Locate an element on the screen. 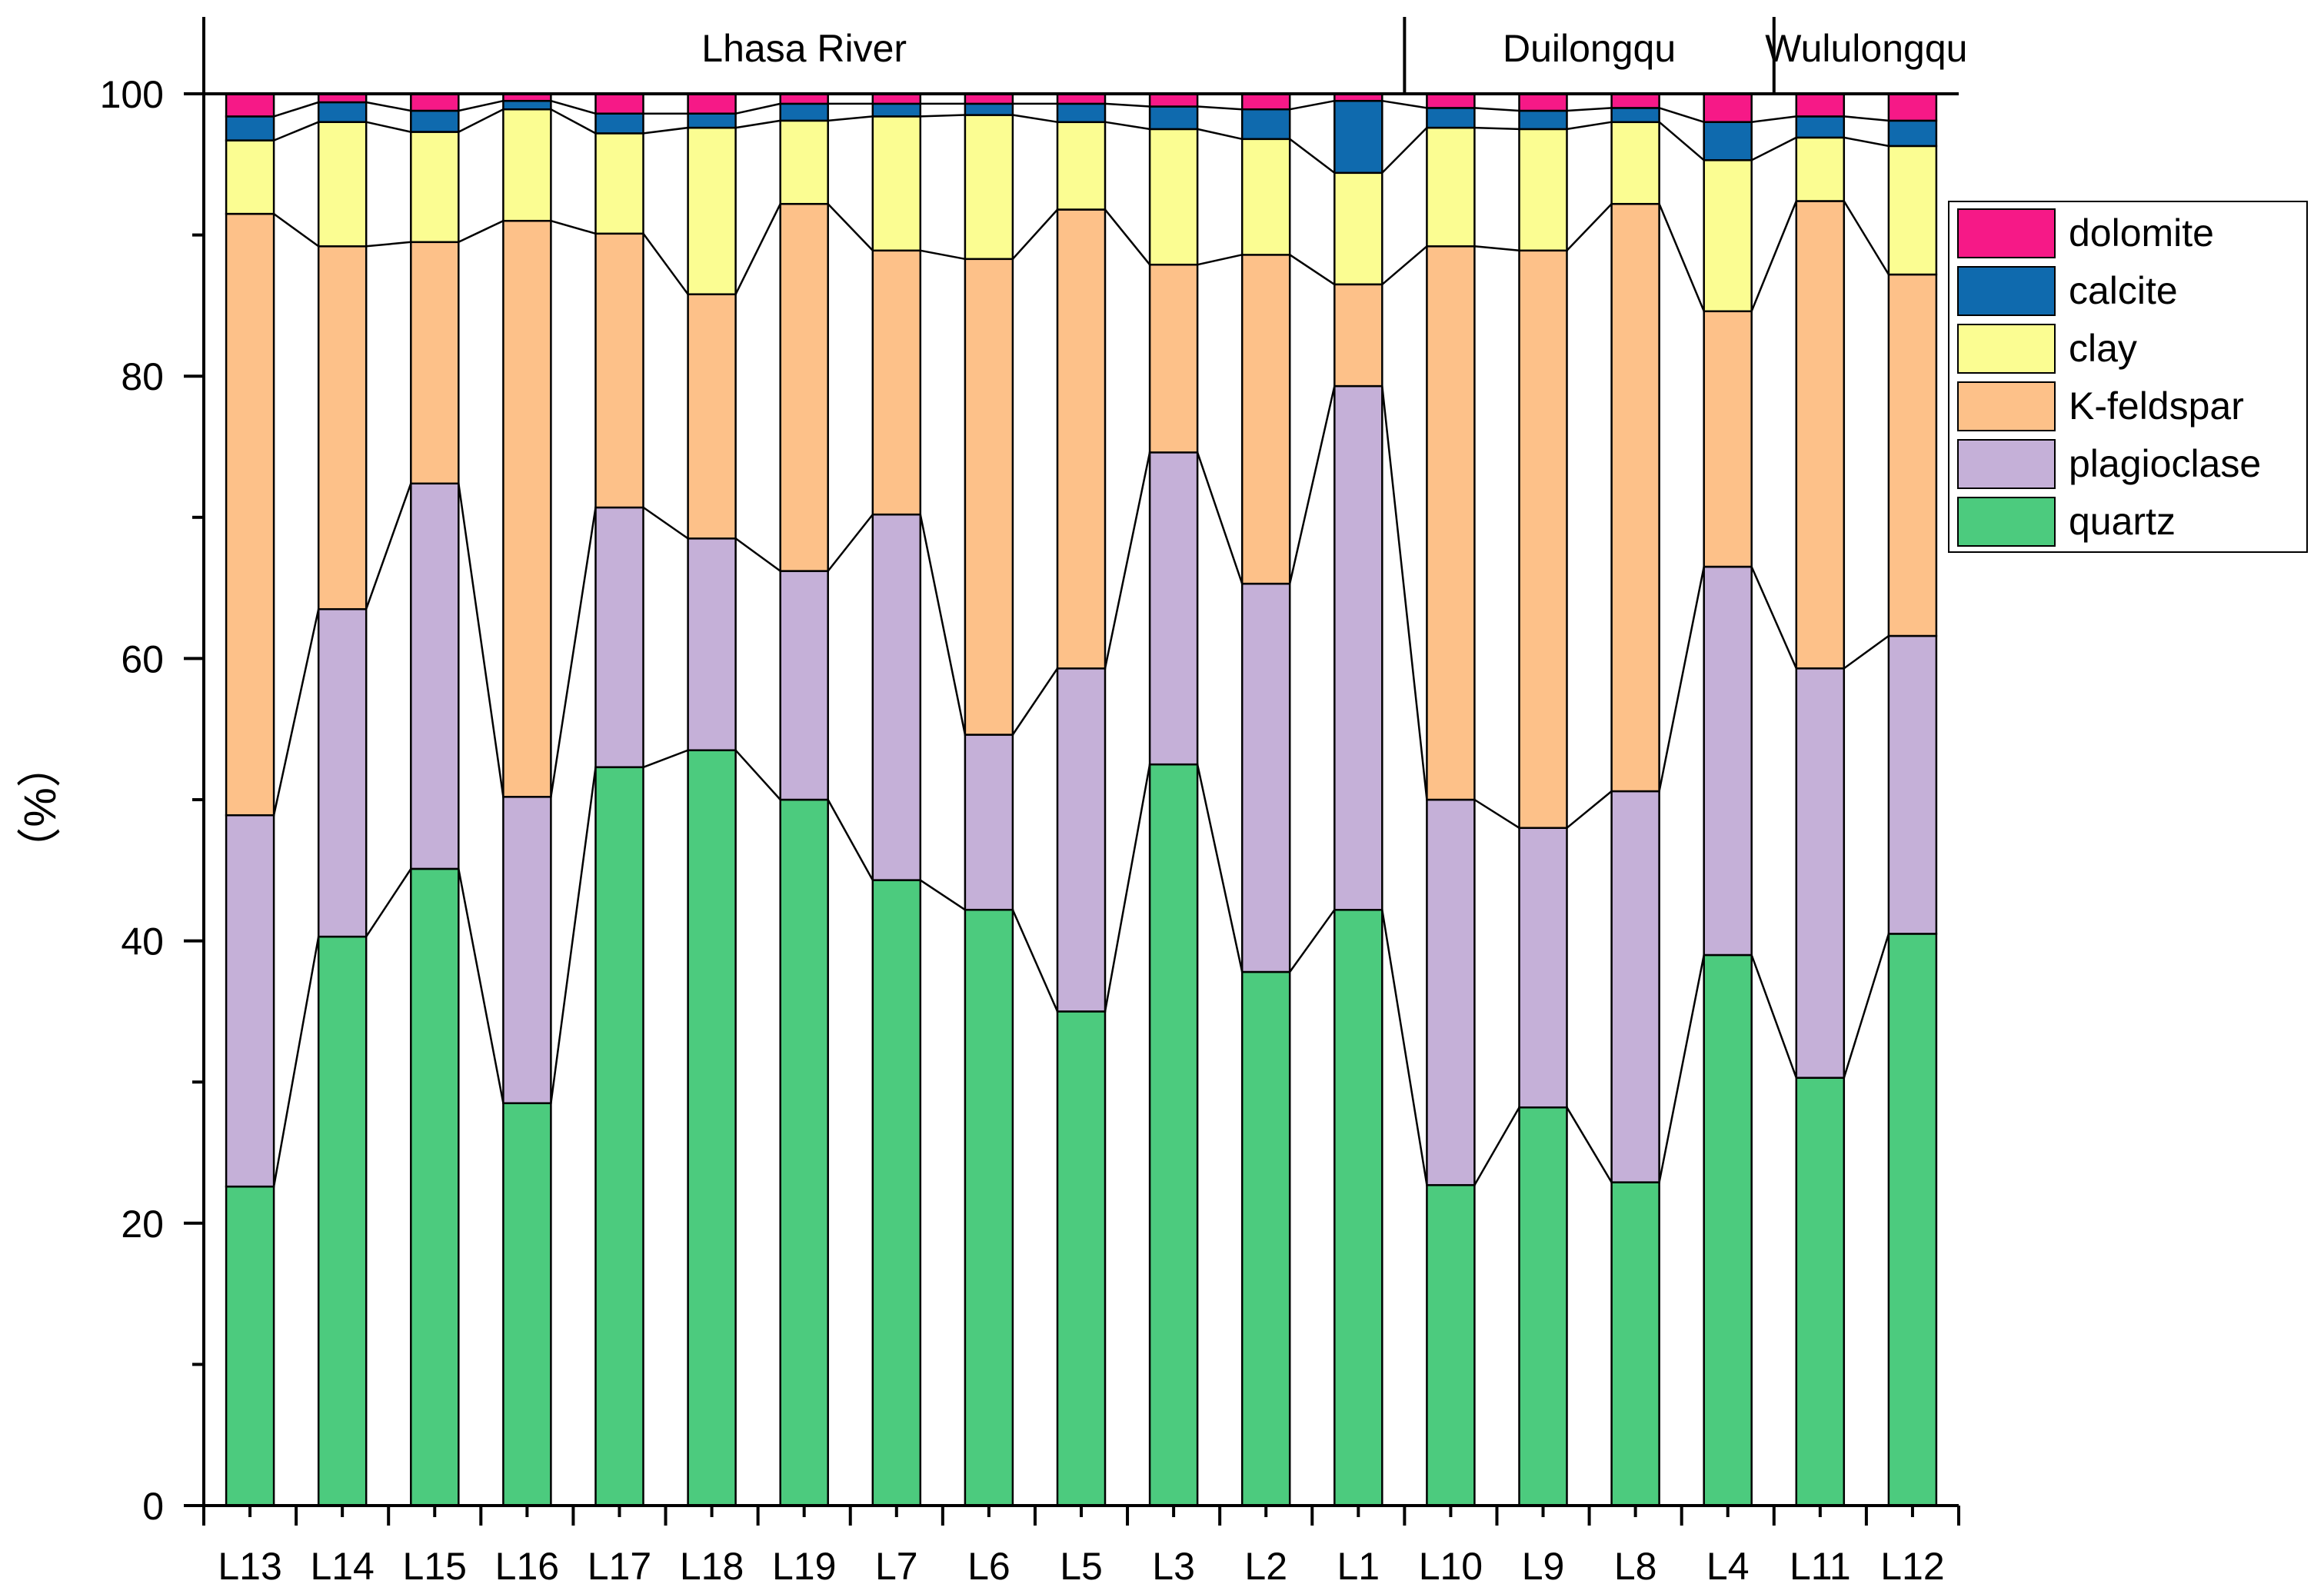 The height and width of the screenshot is (1594, 2324). bar-calcite-L17 is located at coordinates (619, 123).